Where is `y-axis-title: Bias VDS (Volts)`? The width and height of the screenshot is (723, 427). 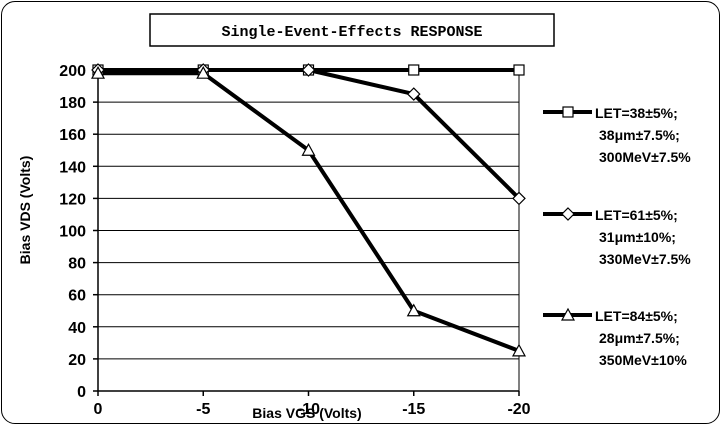 y-axis-title: Bias VDS (Volts) is located at coordinates (25, 210).